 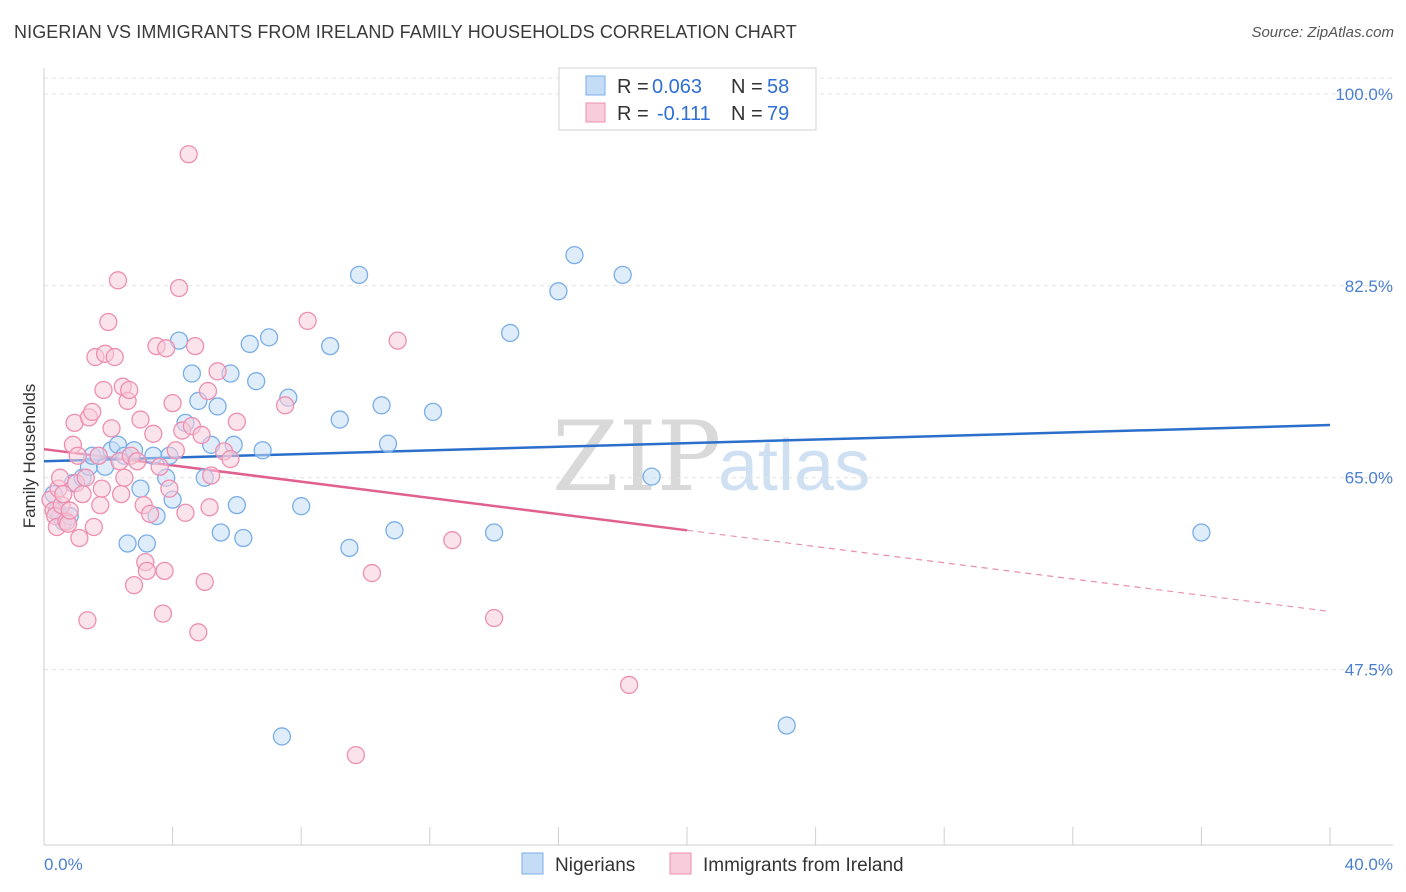 I want to click on legend-r-label-1: R =, so click(x=633, y=87).